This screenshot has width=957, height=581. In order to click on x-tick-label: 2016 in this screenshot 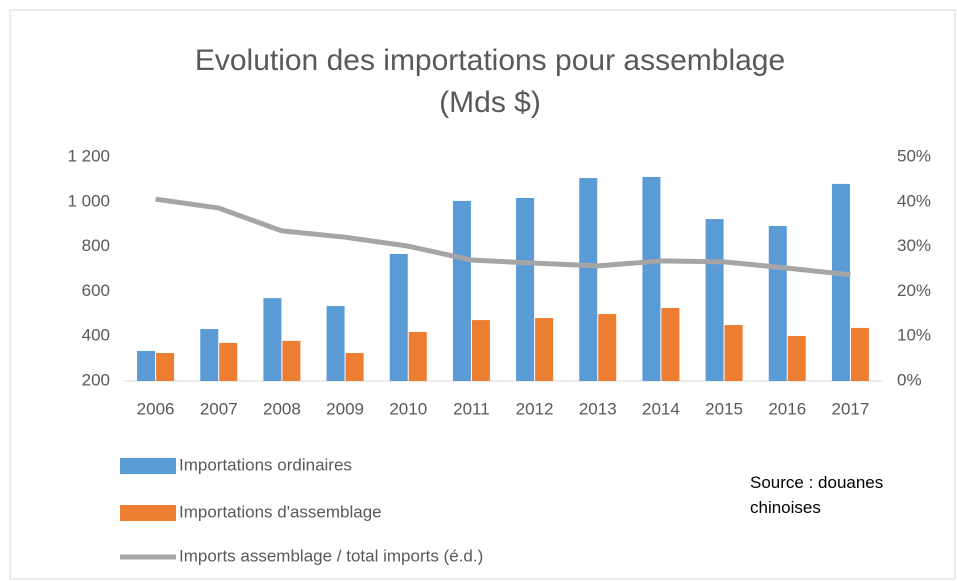, I will do `click(787, 408)`.